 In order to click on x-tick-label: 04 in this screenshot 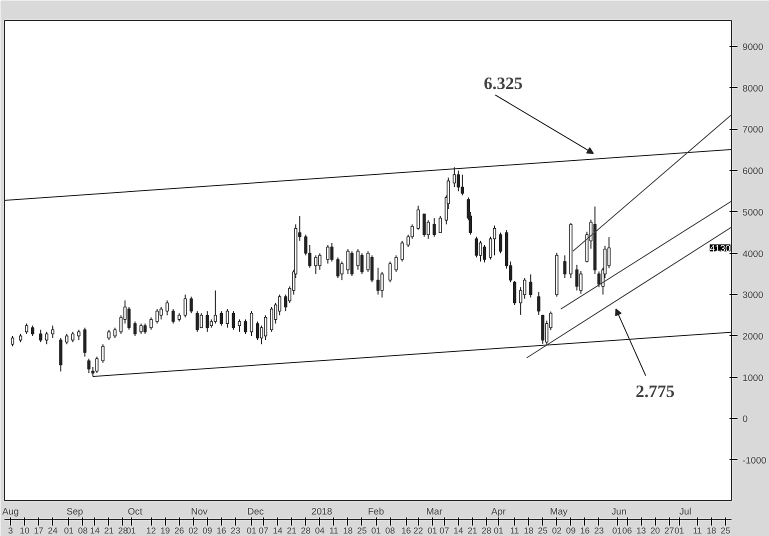, I will do `click(319, 531)`.